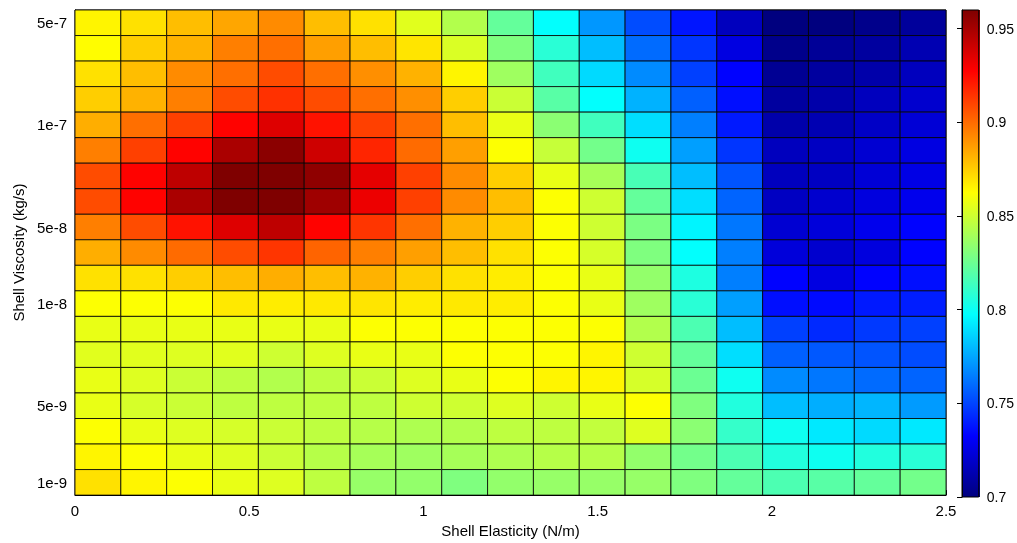  Describe the element at coordinates (51, 406) in the screenshot. I see `y-tick-label: 5e-9` at that location.